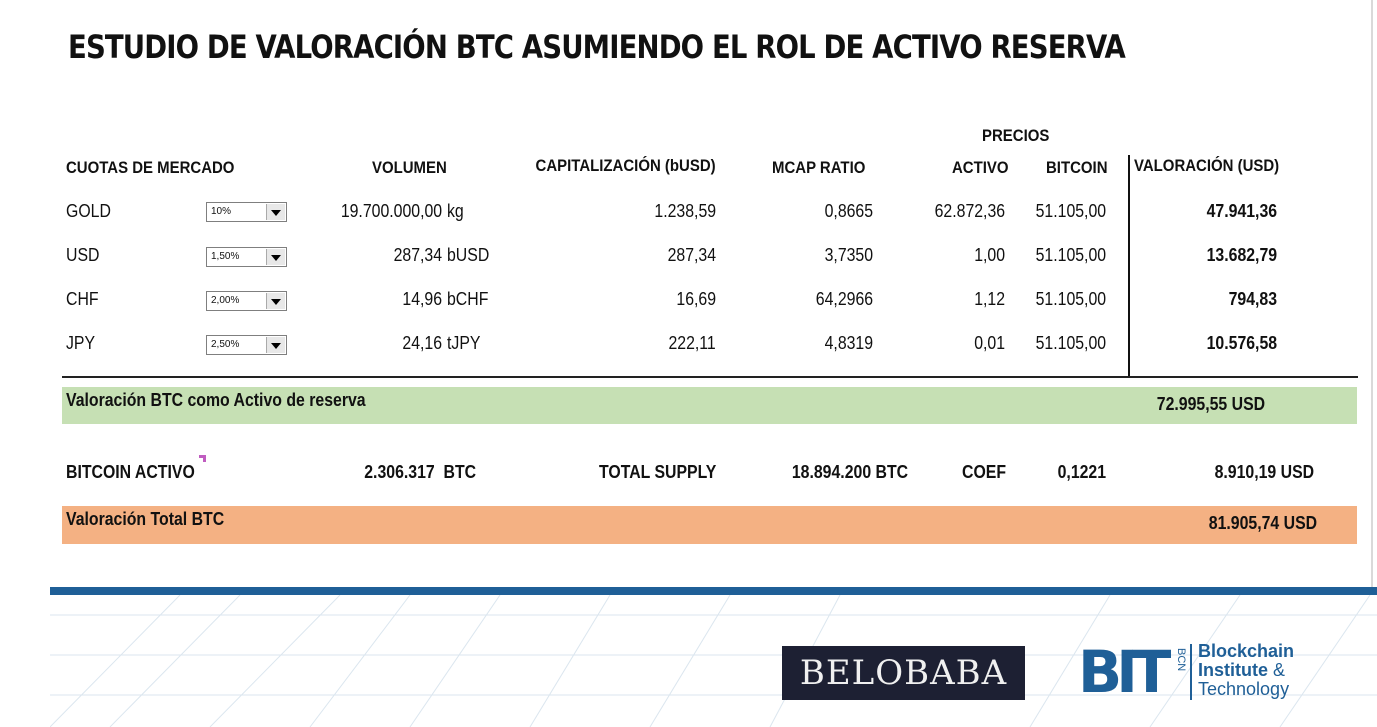 The image size is (1377, 727). I want to click on volume-value: 14,96, so click(422, 299).